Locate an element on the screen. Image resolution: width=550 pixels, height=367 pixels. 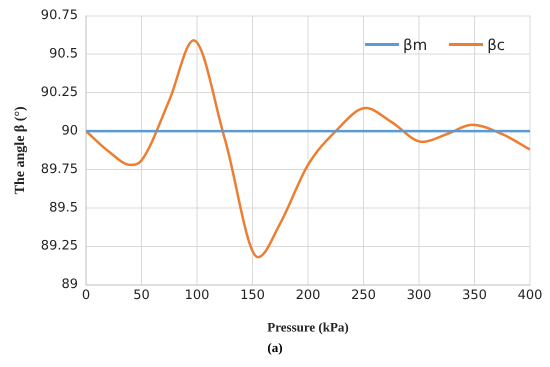
y-tick-label: 90.5 is located at coordinates (63, 54).